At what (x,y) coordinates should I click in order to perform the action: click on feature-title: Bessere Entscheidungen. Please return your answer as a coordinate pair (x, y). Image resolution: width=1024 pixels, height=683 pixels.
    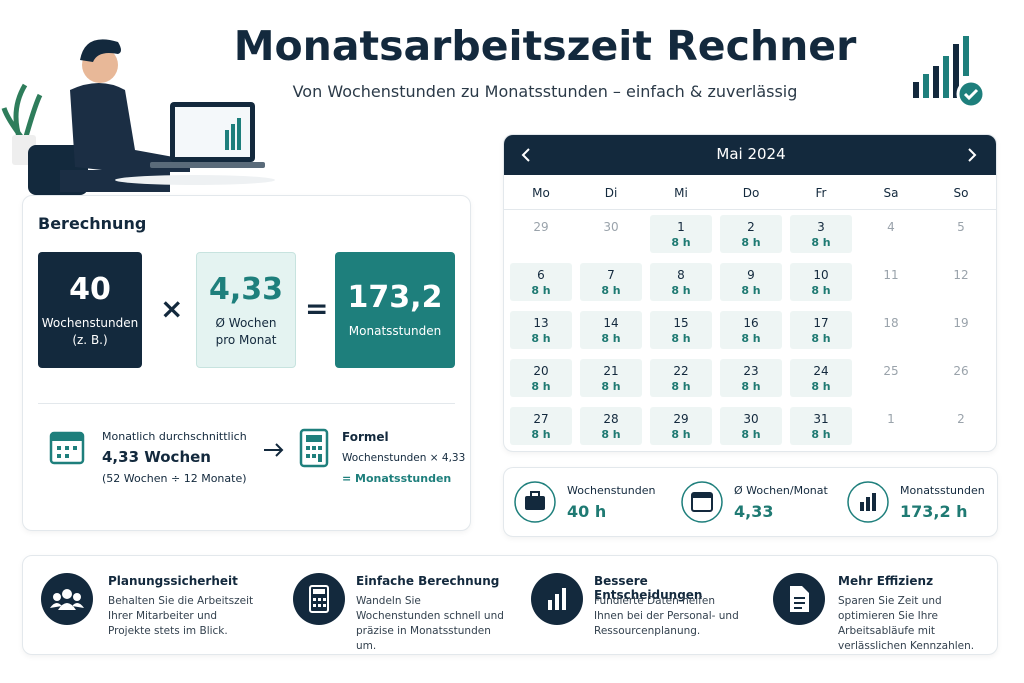
    Looking at the image, I should click on (648, 588).